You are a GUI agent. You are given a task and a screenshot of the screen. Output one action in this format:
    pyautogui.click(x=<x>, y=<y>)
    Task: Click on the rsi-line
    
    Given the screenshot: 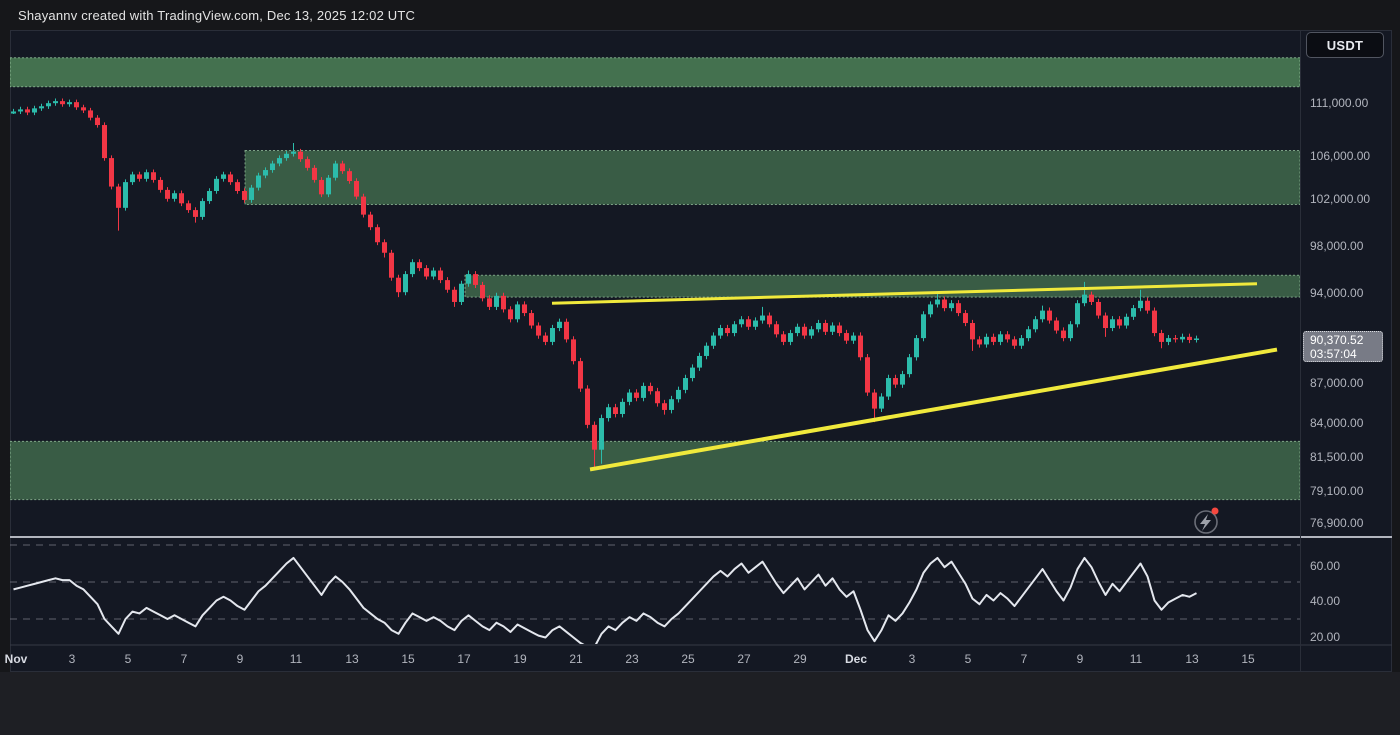 What is the action you would take?
    pyautogui.click(x=605, y=600)
    